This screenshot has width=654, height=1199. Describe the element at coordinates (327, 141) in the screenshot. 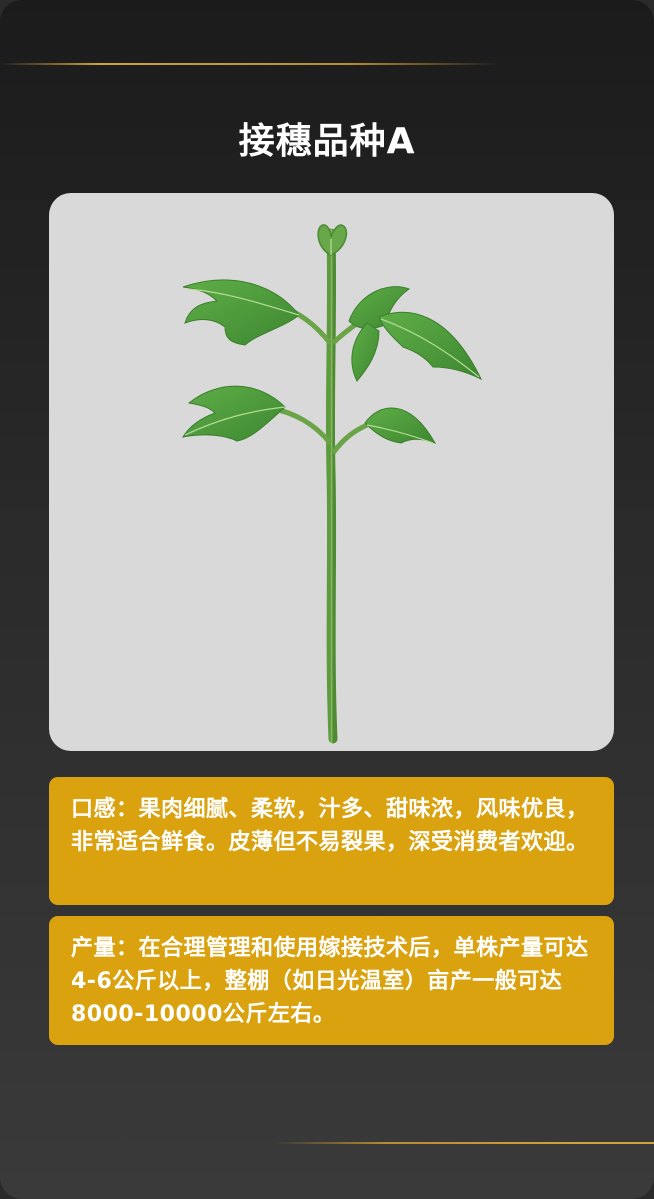

I see `page-title: 接穗品种A` at that location.